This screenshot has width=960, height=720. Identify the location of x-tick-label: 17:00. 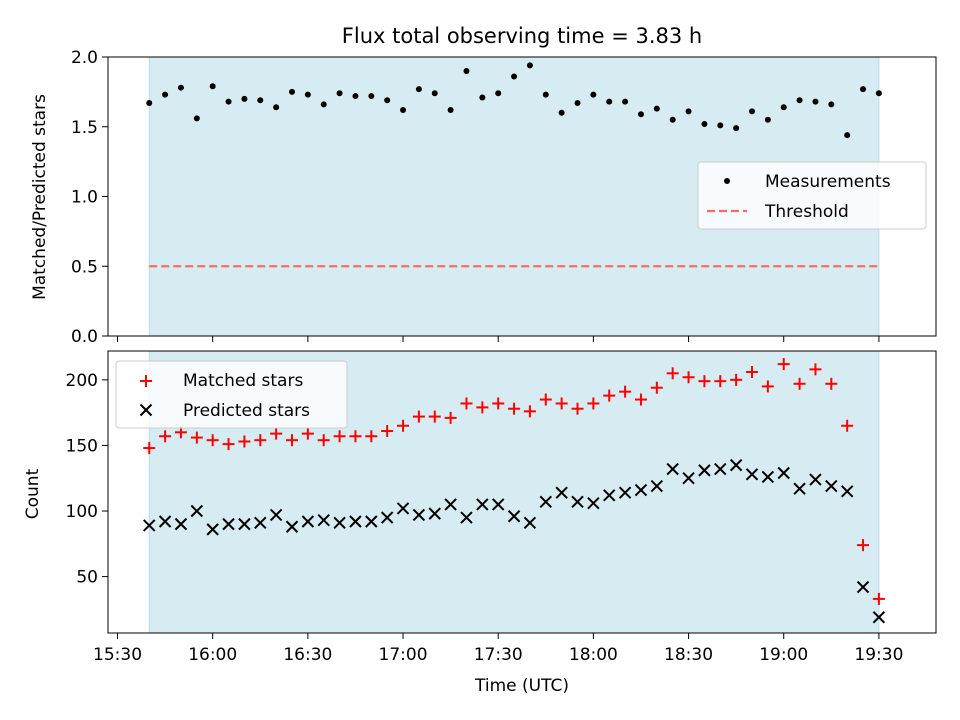
(403, 655).